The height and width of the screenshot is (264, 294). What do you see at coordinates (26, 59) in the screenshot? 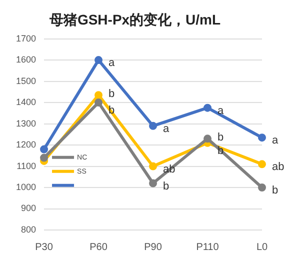
I see `y-tick-label: 1600` at bounding box center [26, 59].